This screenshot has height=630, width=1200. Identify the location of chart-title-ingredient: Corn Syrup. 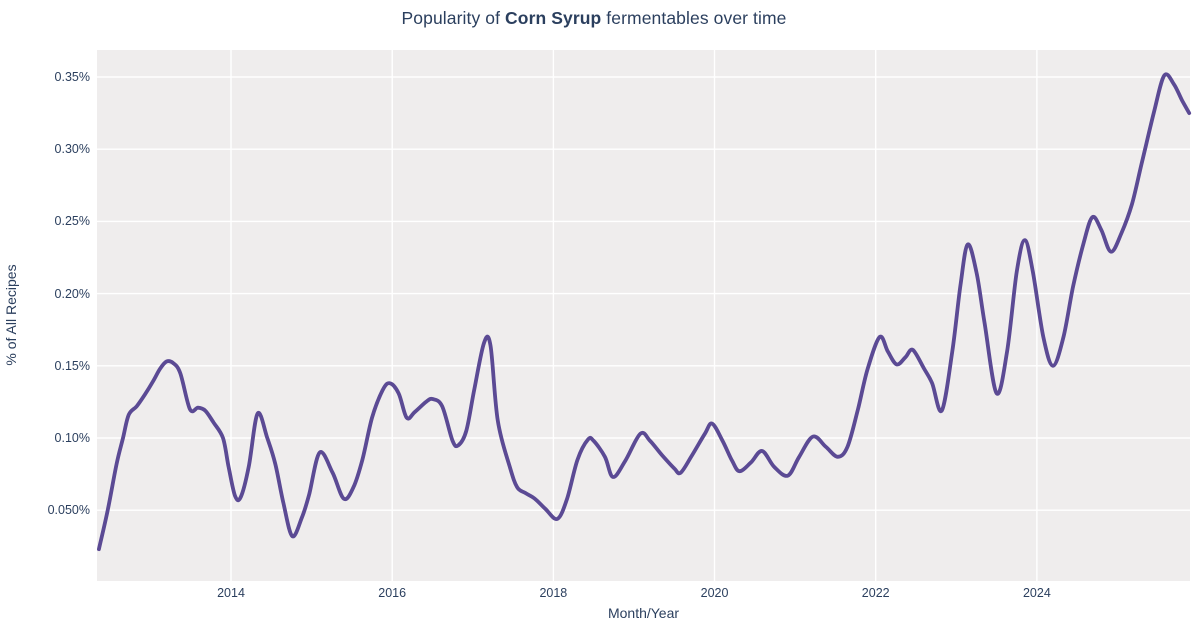
(553, 18).